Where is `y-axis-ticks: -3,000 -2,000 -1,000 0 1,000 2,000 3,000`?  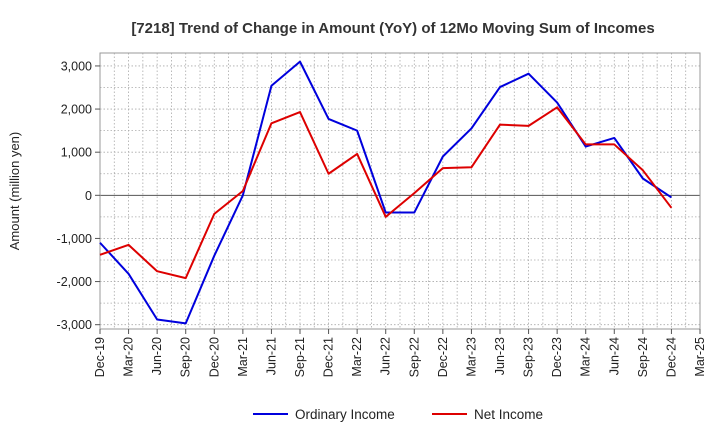 y-axis-ticks: -3,000 -2,000 -1,000 0 1,000 2,000 3,000 is located at coordinates (78, 195).